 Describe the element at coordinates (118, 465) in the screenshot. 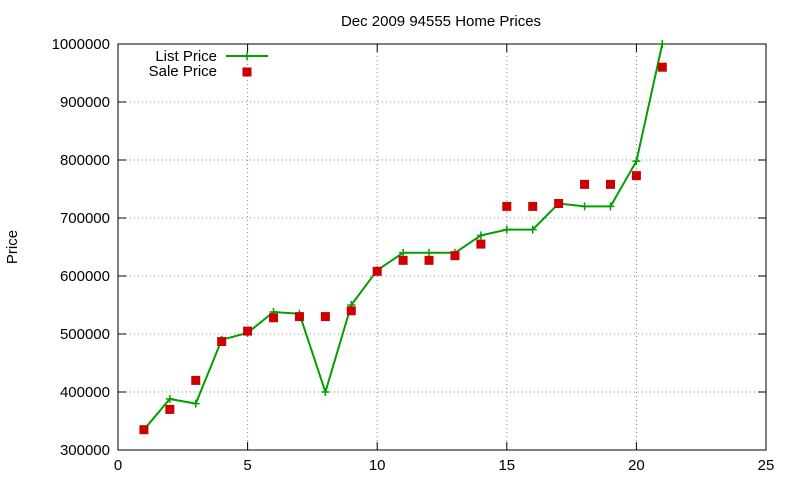

I see `x-tick-label: 0` at that location.